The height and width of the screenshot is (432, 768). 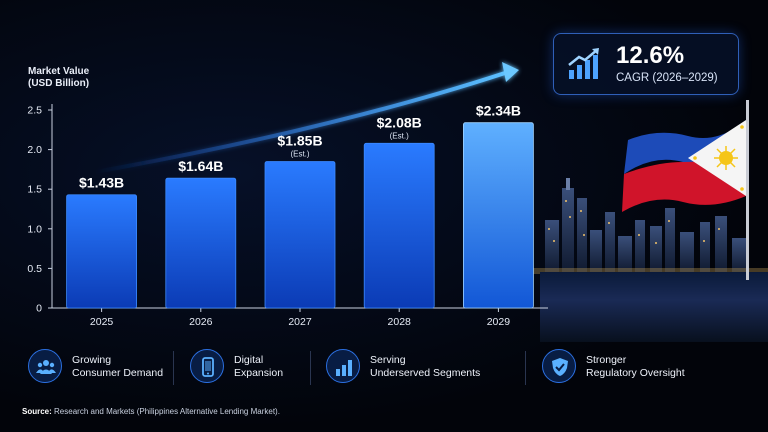 I want to click on cagr-label: CAGR (2026–2029), so click(x=667, y=78).